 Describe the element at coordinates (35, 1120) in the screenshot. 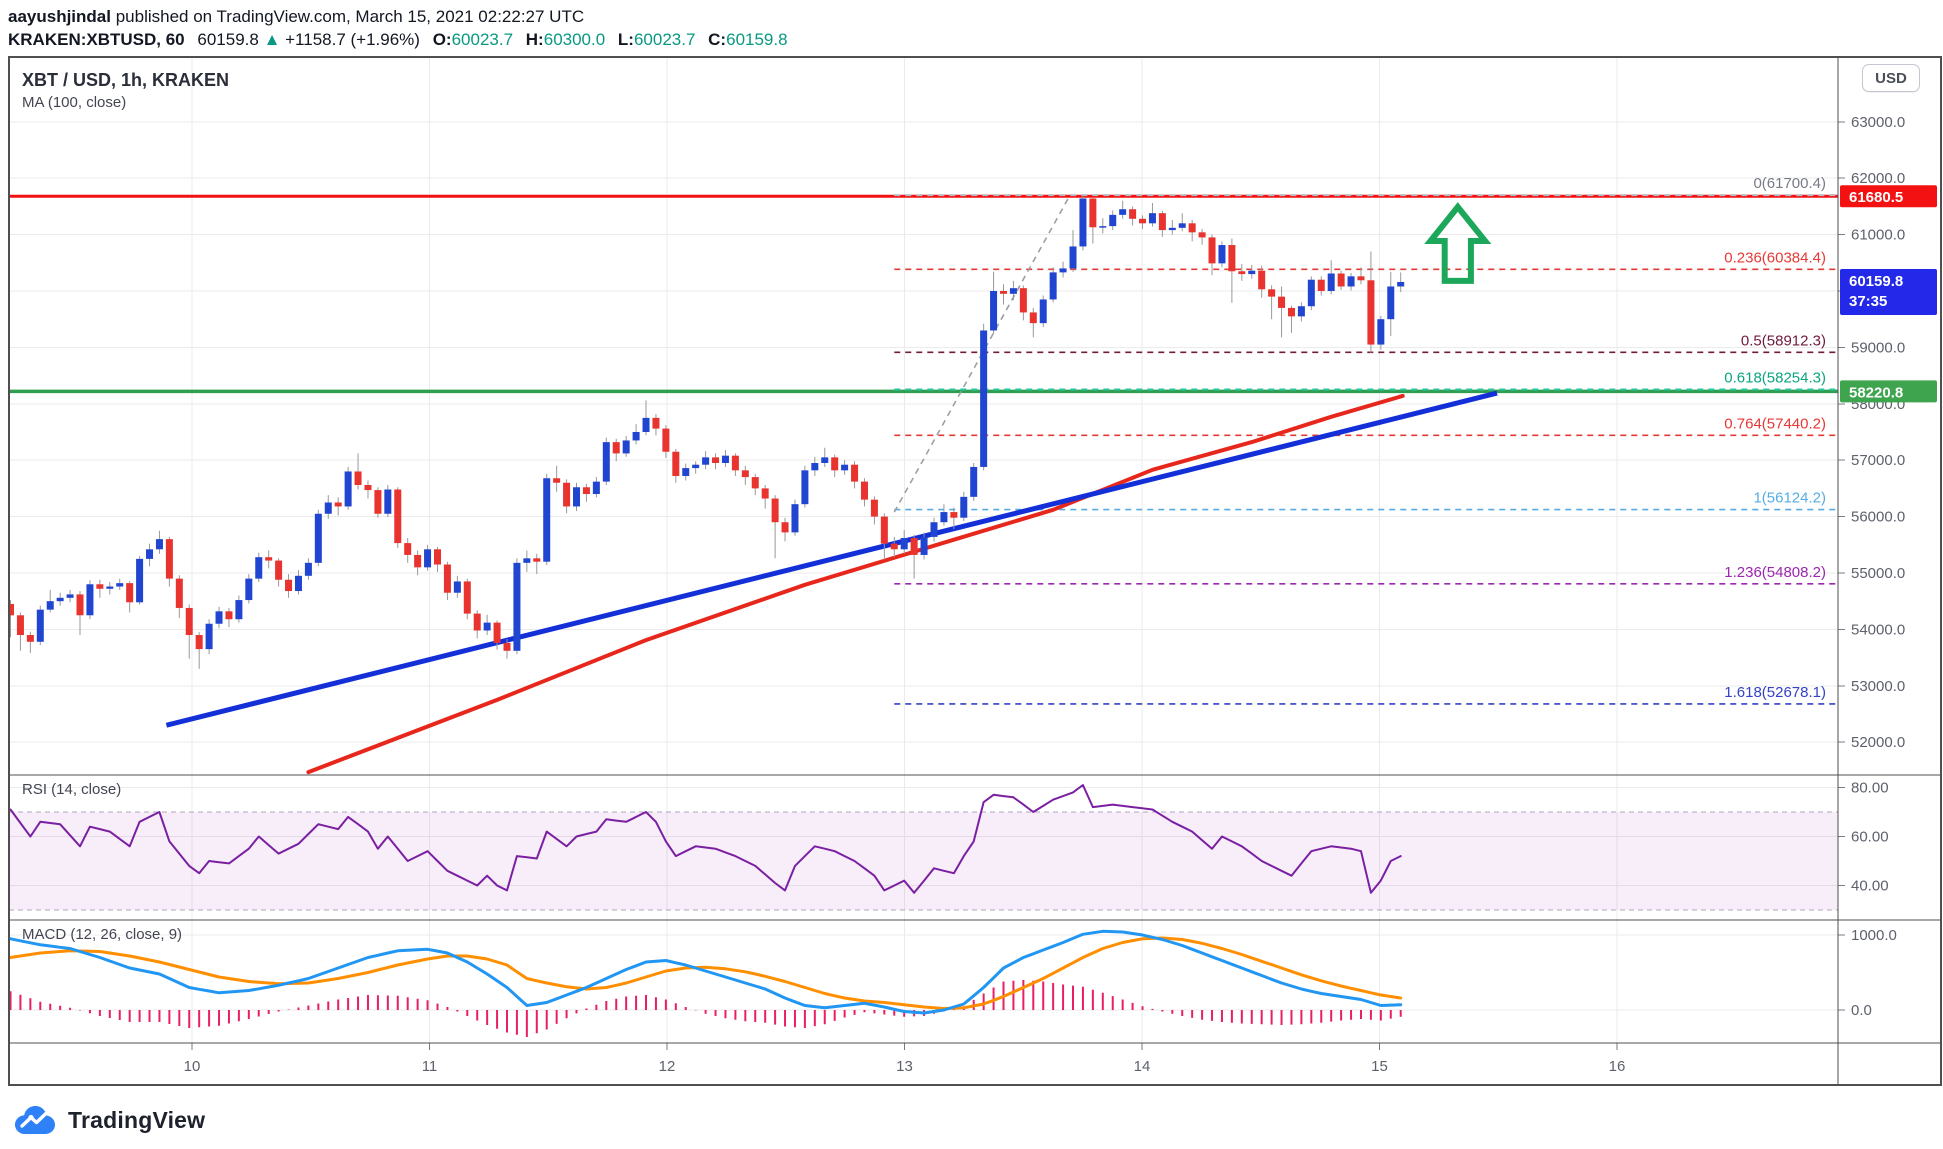

I see `tradingview-cloud-logo-icon` at that location.